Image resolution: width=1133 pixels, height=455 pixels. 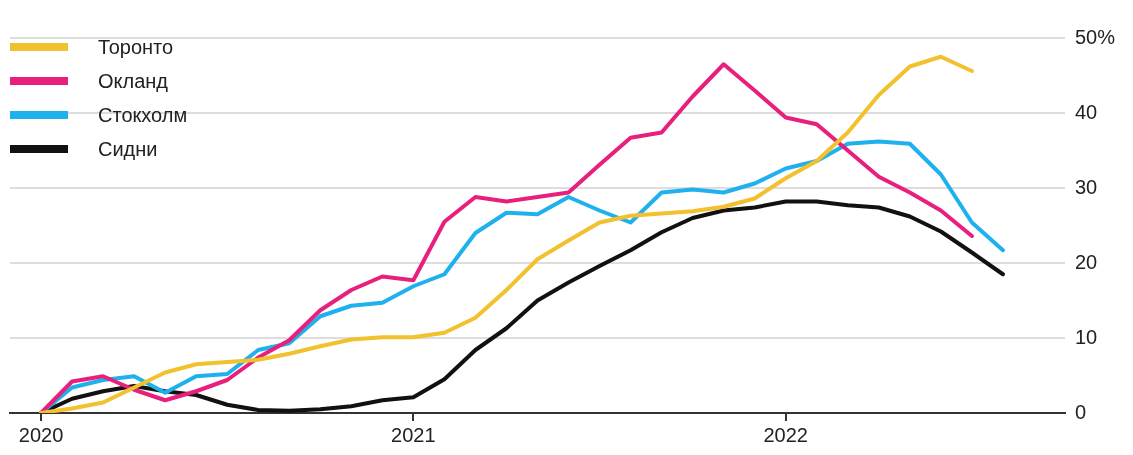 What do you see at coordinates (1080, 411) in the screenshot?
I see `y-tick-label: 0` at bounding box center [1080, 411].